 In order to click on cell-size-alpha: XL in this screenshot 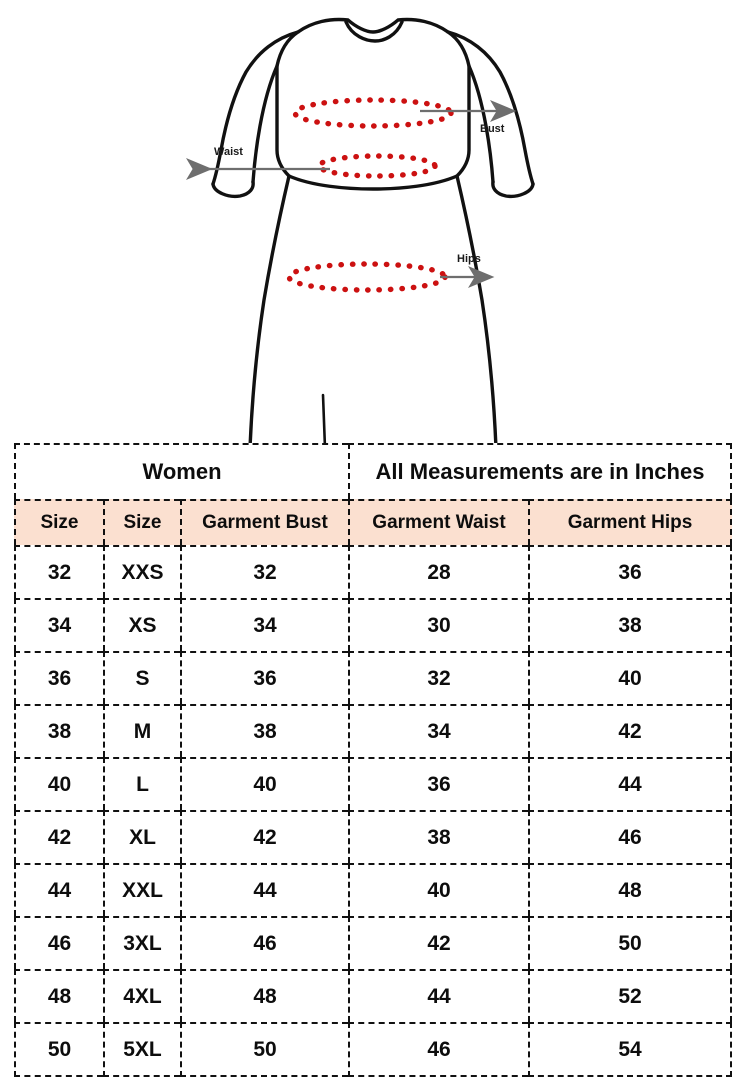, I will do `click(141, 836)`.